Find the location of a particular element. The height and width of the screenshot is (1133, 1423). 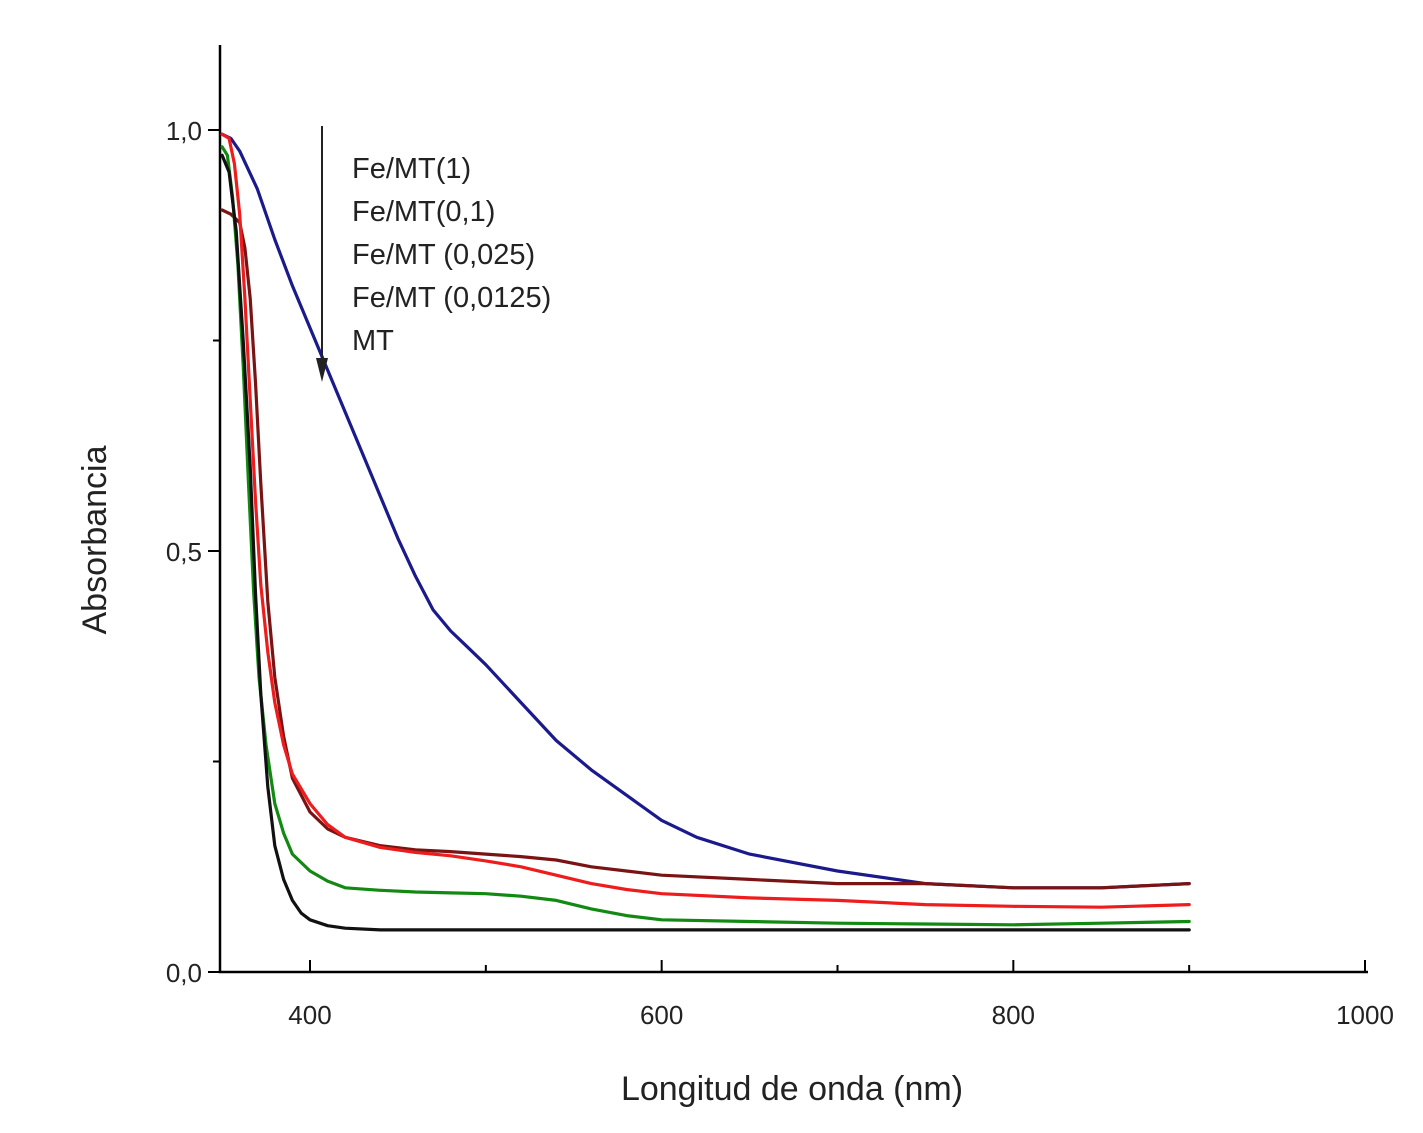

legend-entry: Fe/MT (0,0125) is located at coordinates (451, 298).